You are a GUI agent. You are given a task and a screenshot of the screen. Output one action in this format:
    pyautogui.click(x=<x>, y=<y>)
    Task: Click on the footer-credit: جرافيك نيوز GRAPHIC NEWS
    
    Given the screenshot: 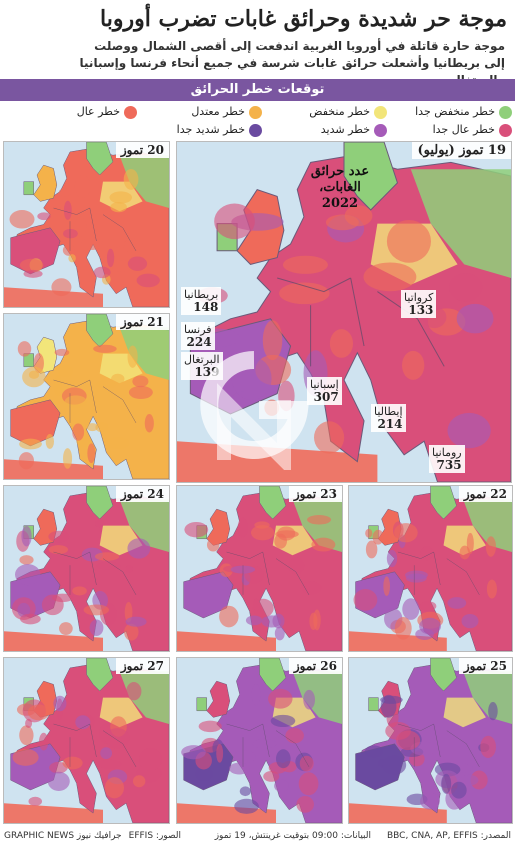 What is the action you would take?
    pyautogui.click(x=63, y=836)
    